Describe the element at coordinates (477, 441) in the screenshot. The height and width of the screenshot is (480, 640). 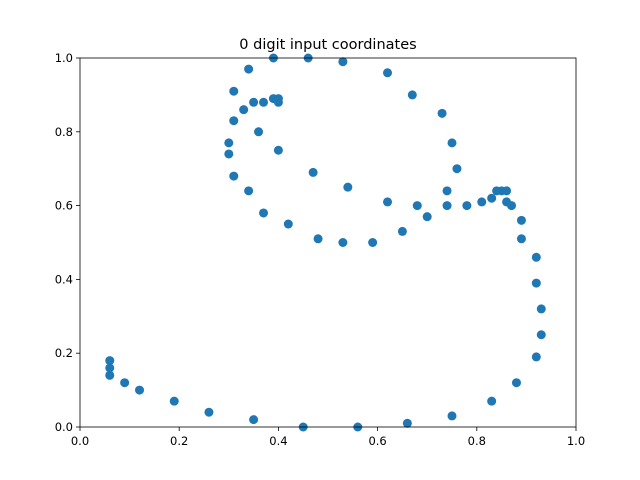
I see `x-tick-label: 0.8` at that location.